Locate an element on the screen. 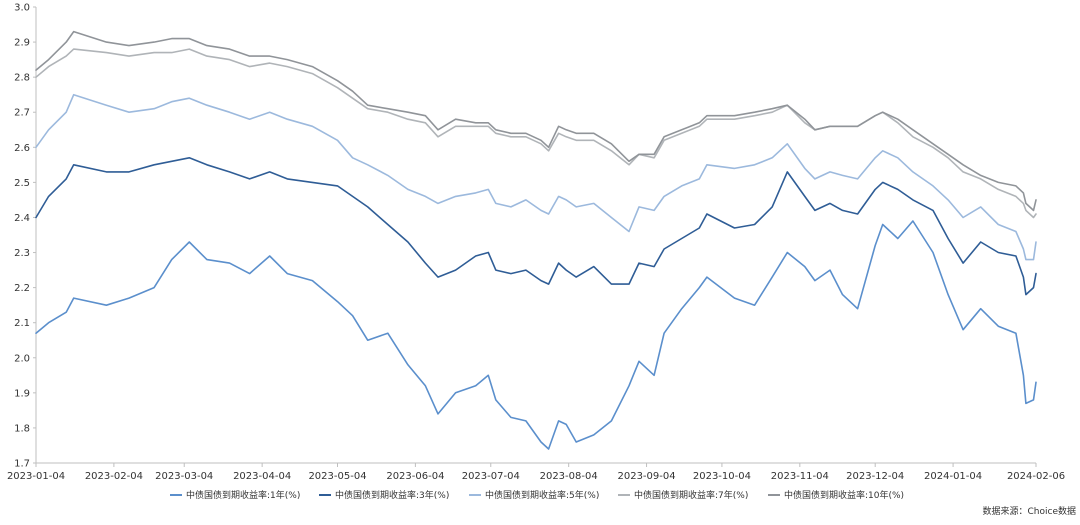 This screenshot has width=1080, height=525. x-tick-label: 2023-05-04 is located at coordinates (337, 476).